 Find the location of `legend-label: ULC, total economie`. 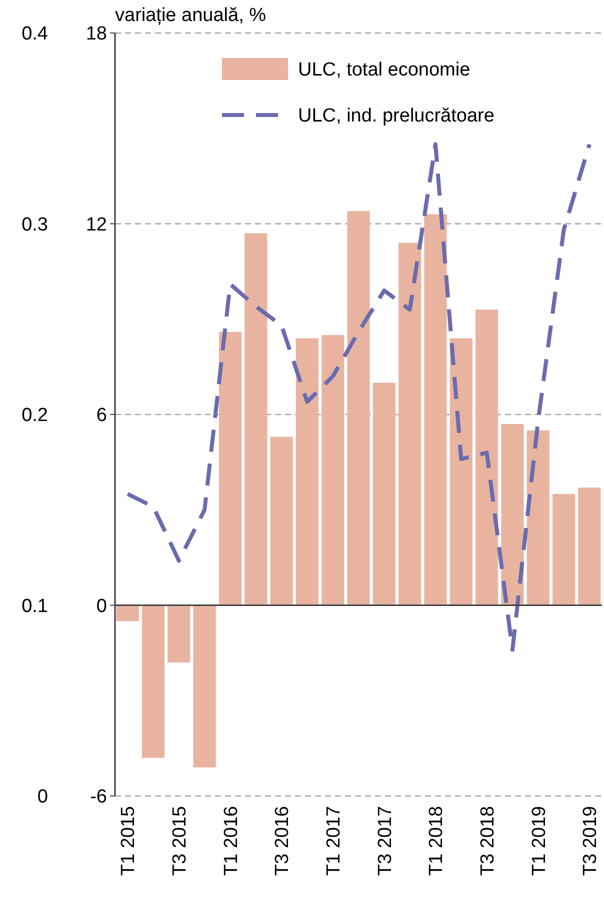

legend-label: ULC, total economie is located at coordinates (384, 70).